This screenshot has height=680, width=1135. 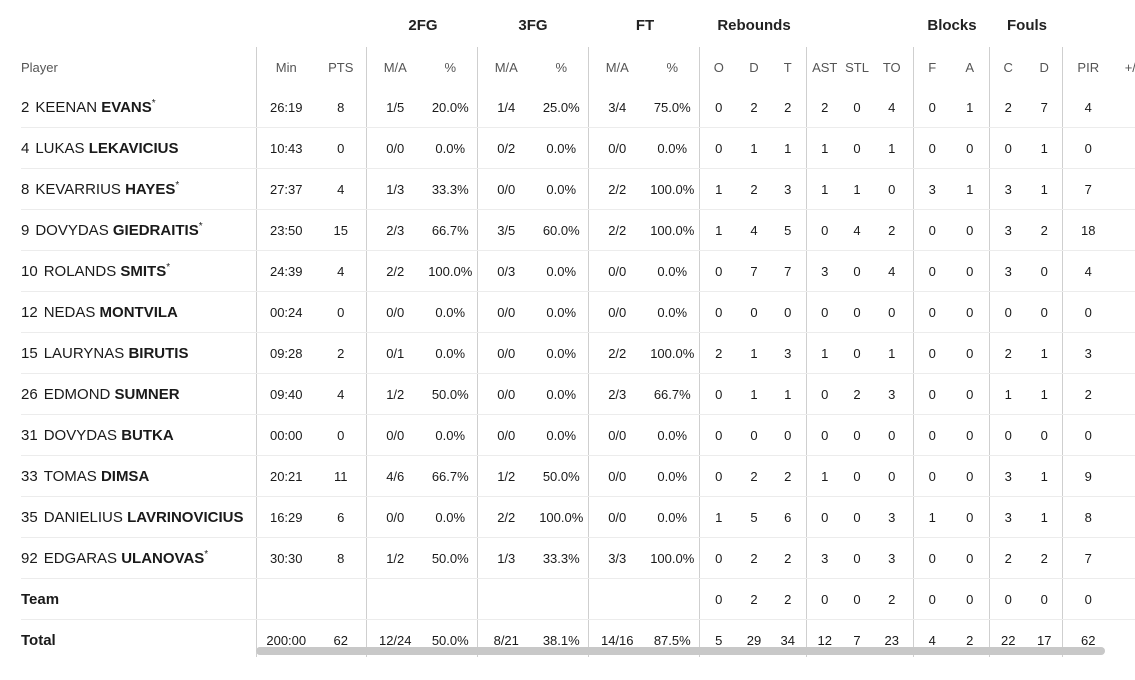 What do you see at coordinates (29, 435) in the screenshot?
I see `player-number: 31` at bounding box center [29, 435].